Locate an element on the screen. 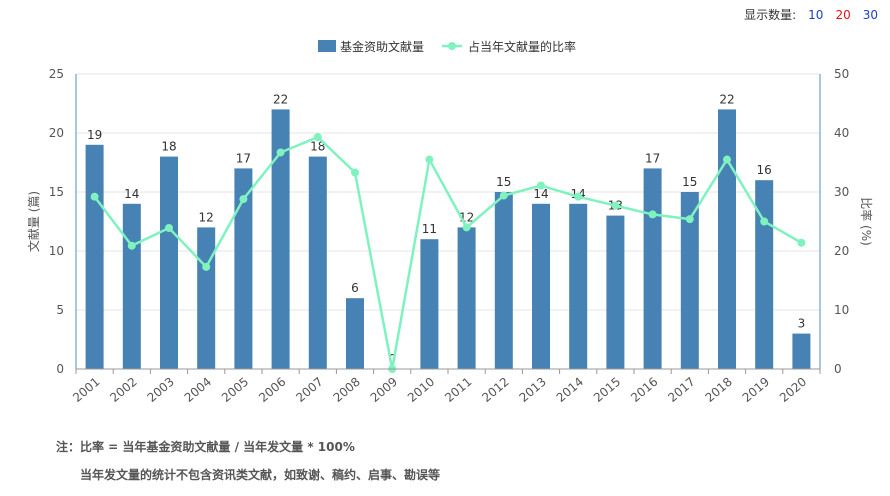 This screenshot has width=890, height=496. bar-value-label: 16 is located at coordinates (764, 170).